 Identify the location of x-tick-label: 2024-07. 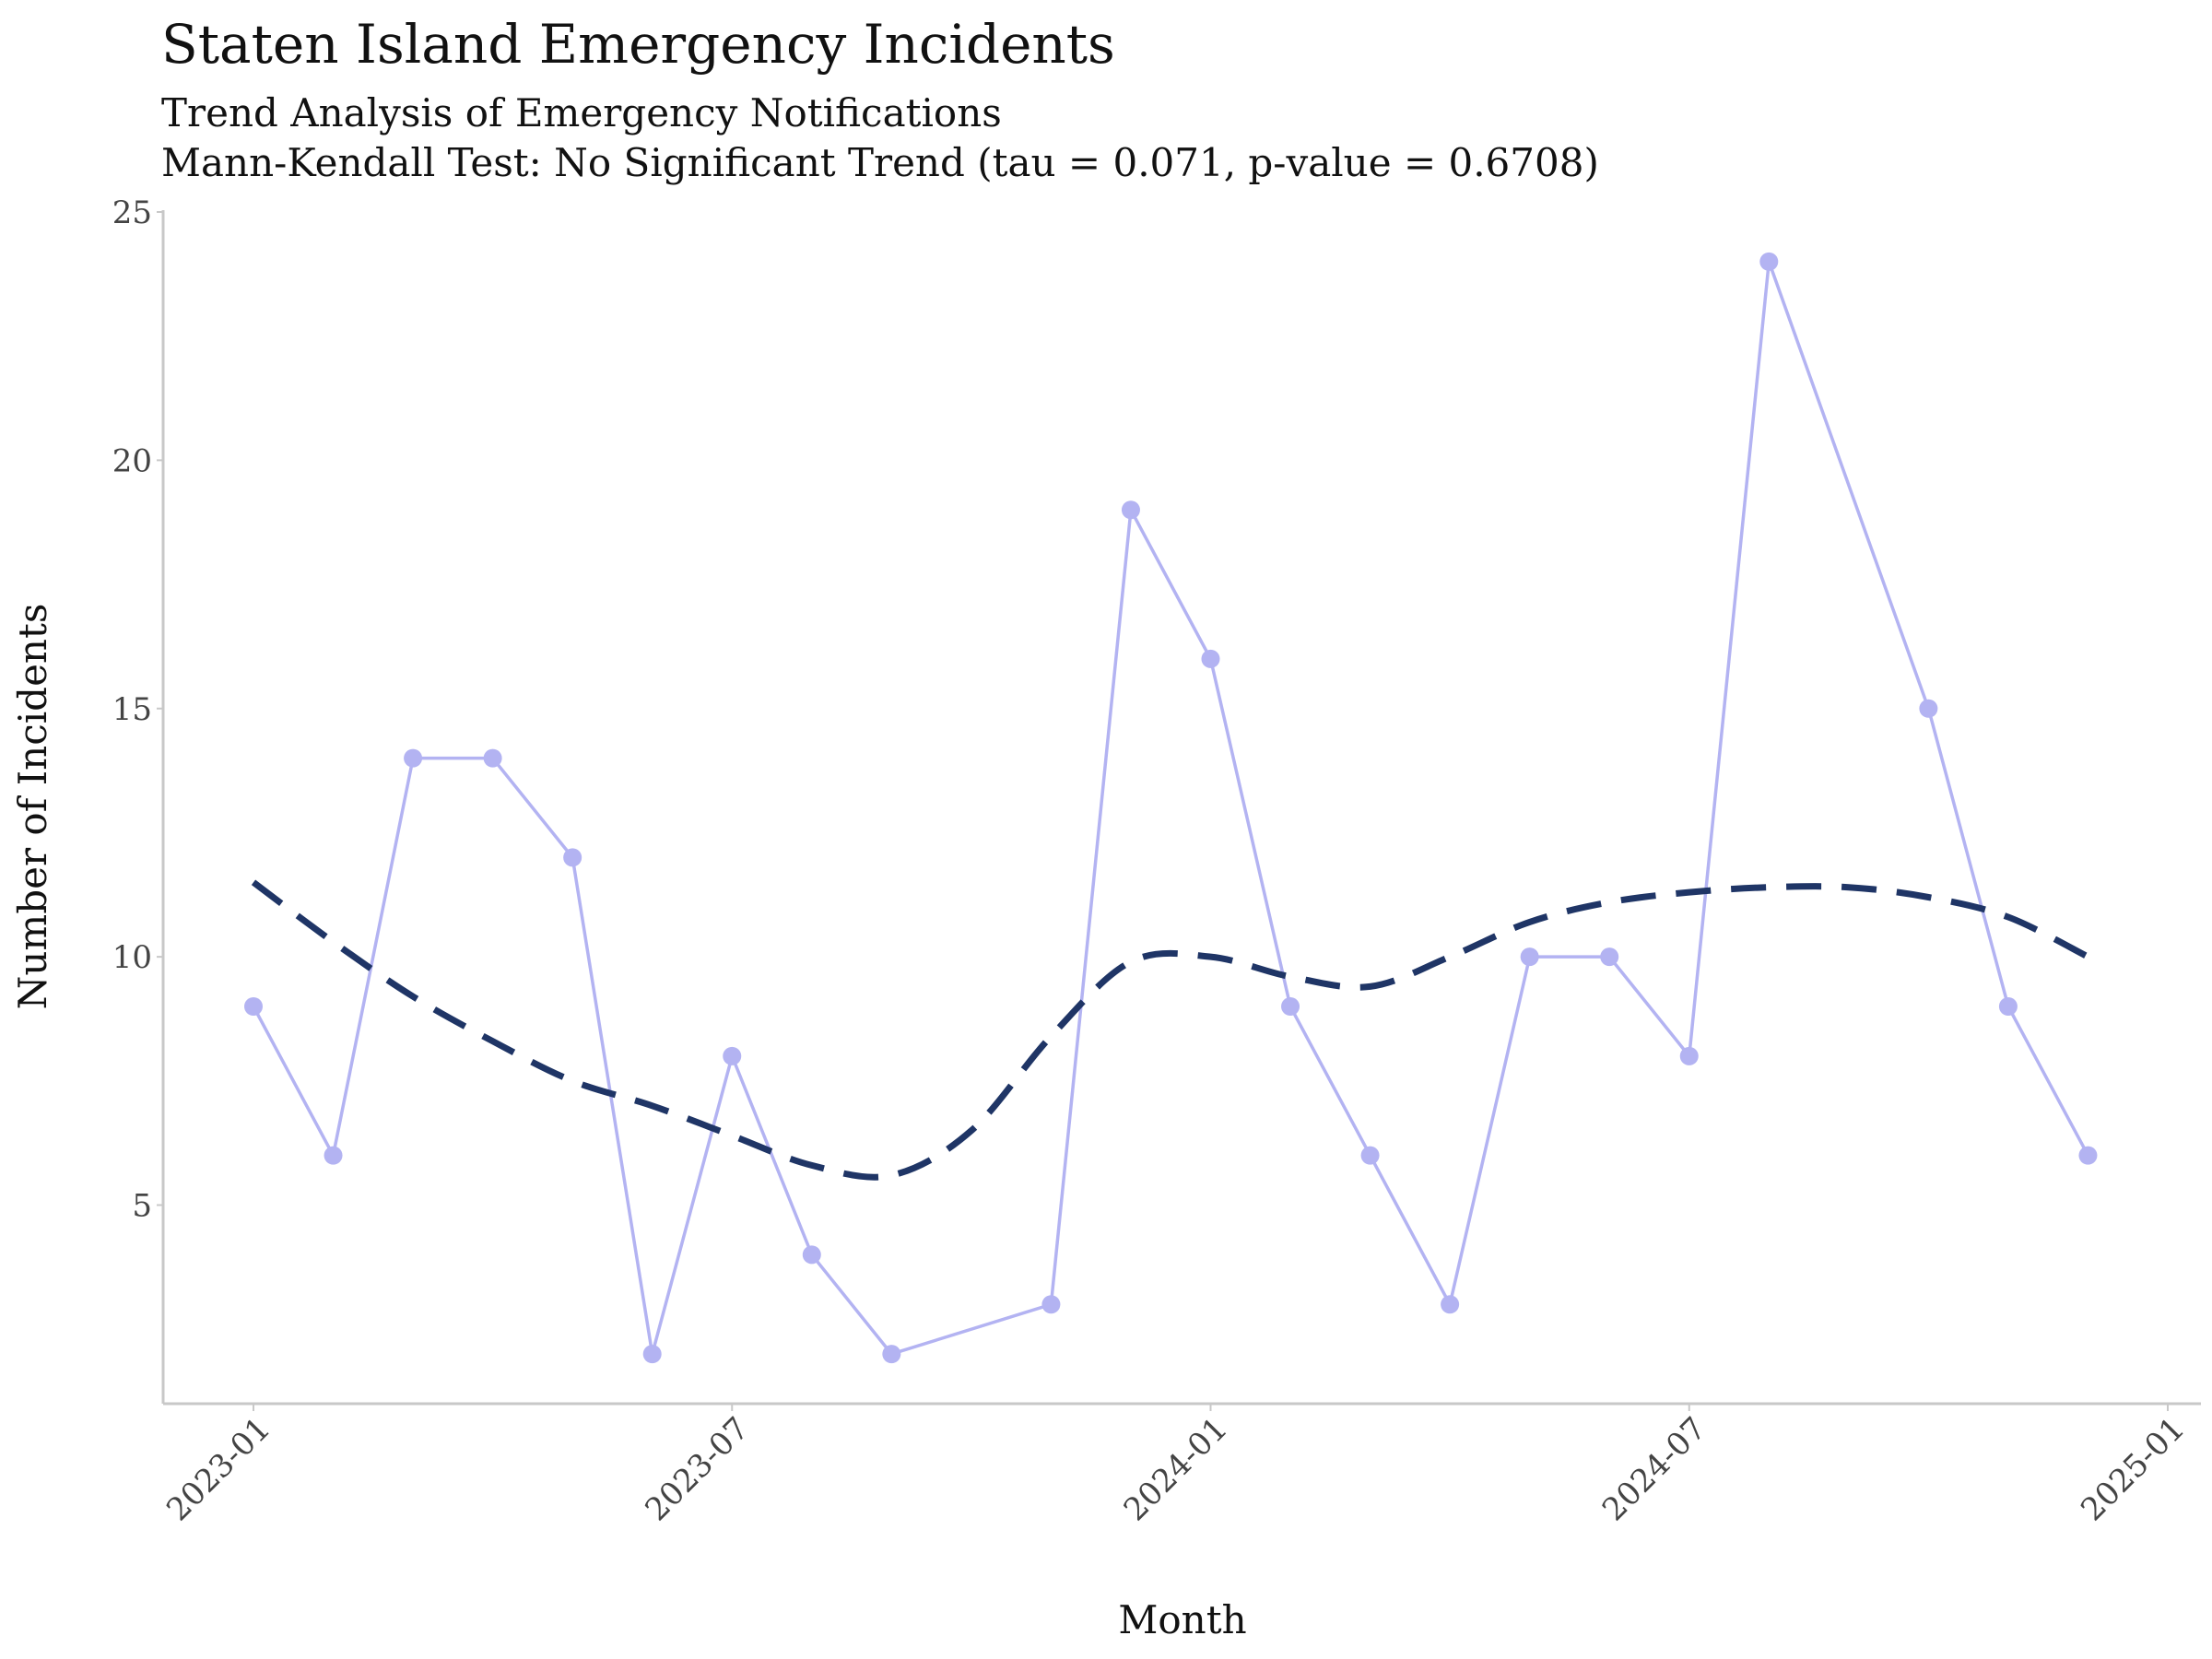
(1654, 1469).